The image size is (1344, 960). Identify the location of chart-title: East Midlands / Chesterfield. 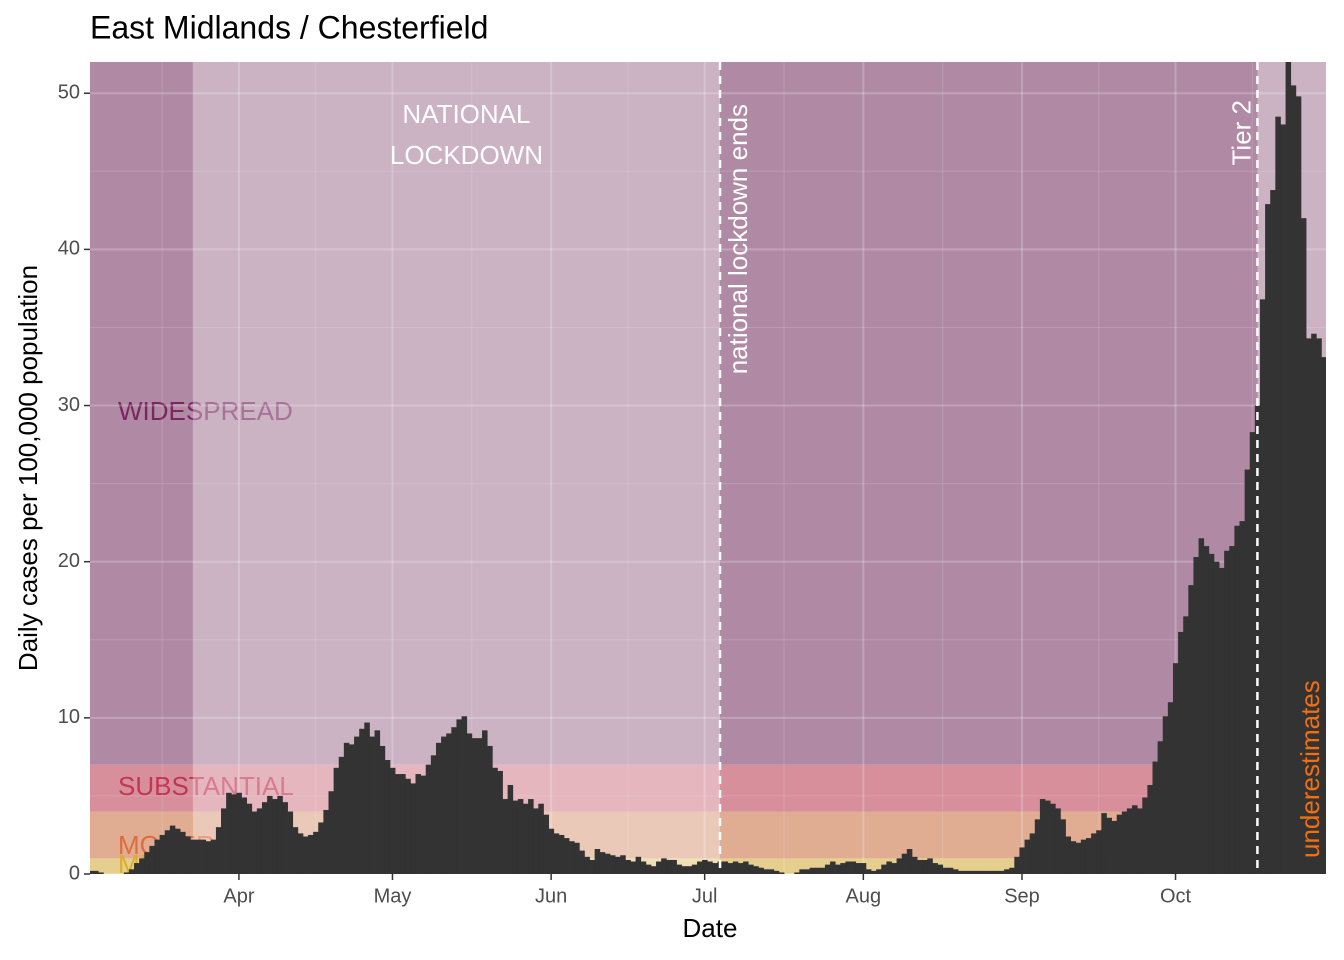
(289, 27).